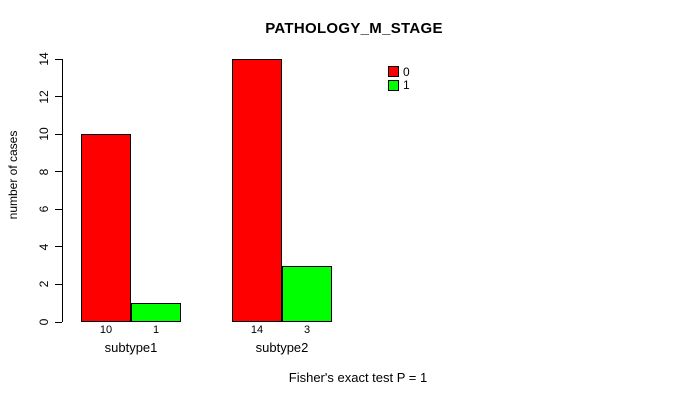  I want to click on fisher-test-annotation: Fisher's exact test P = 1, so click(358, 377).